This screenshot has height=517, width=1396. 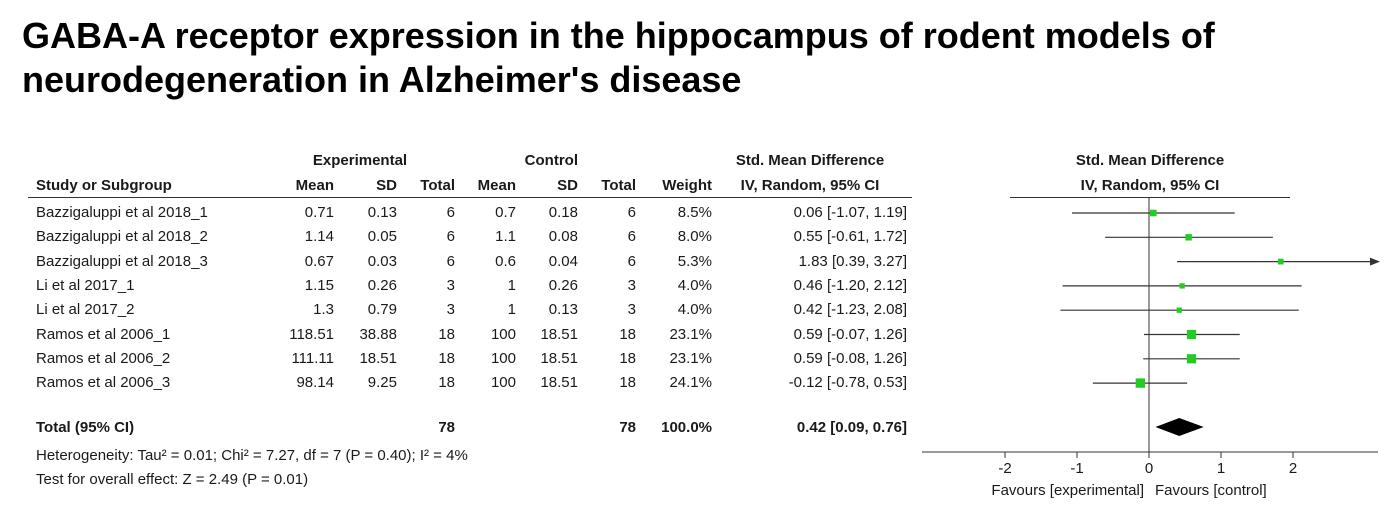 I want to click on exp-sd: 9.25, so click(x=382, y=383).